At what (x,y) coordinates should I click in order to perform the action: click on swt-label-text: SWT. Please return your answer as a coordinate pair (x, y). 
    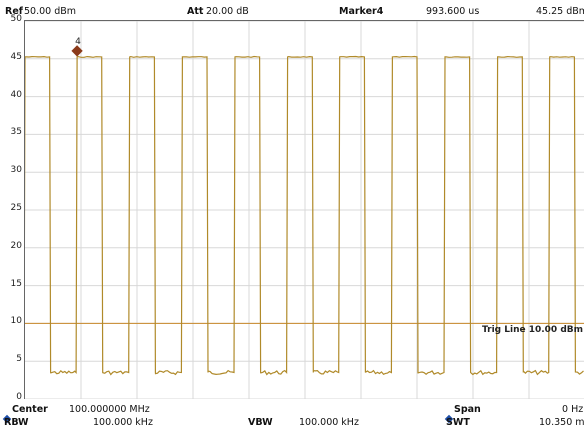
    Looking at the image, I should click on (458, 422).